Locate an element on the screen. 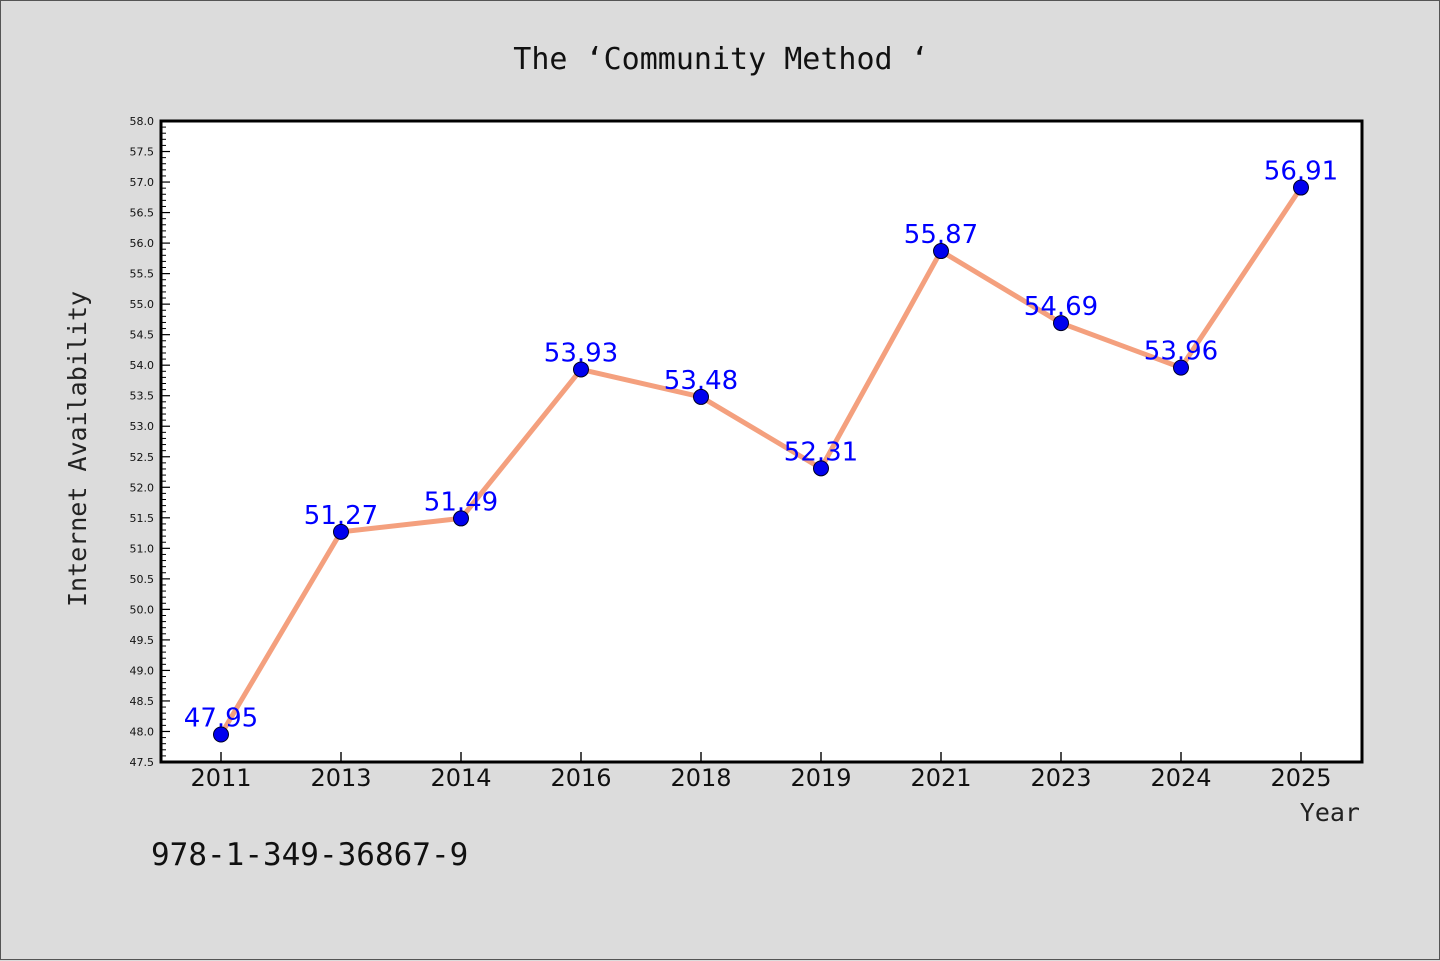 This screenshot has height=961, width=1440. x-tick-label: 2021 is located at coordinates (940, 778).